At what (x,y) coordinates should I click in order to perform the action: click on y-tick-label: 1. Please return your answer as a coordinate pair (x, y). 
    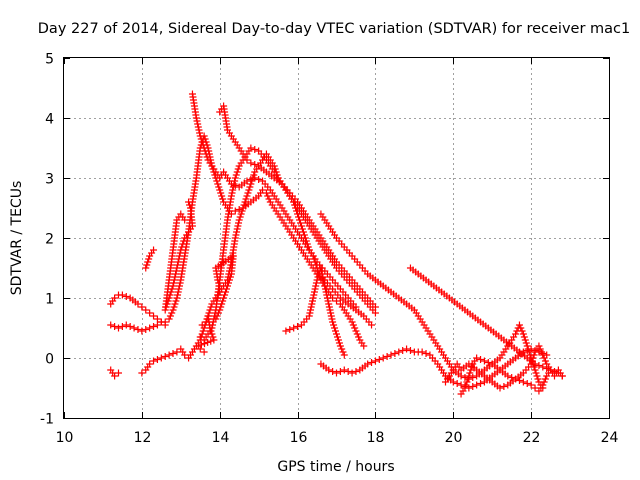
    Looking at the image, I should click on (49, 300).